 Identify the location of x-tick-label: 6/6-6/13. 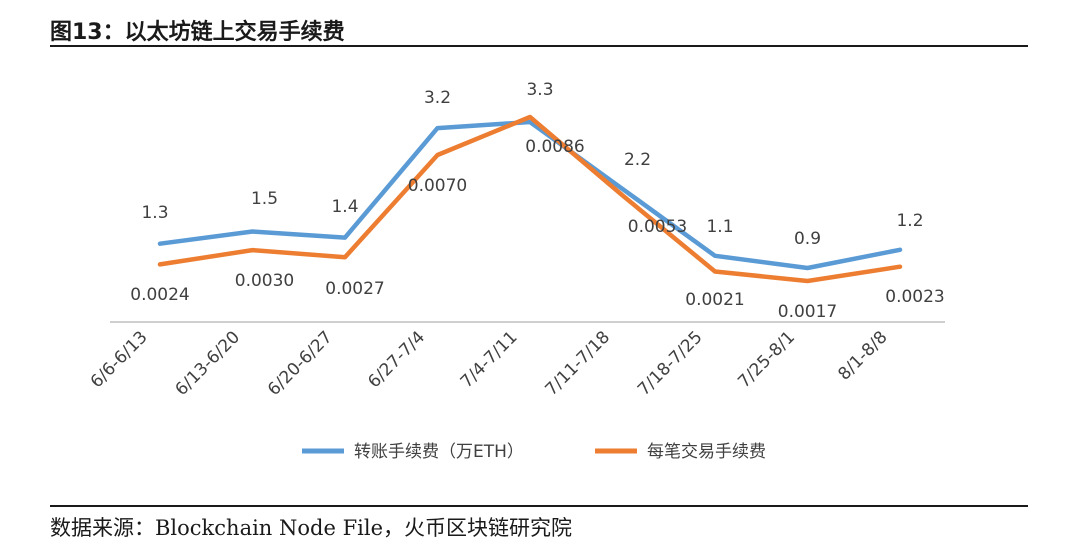
(119, 359).